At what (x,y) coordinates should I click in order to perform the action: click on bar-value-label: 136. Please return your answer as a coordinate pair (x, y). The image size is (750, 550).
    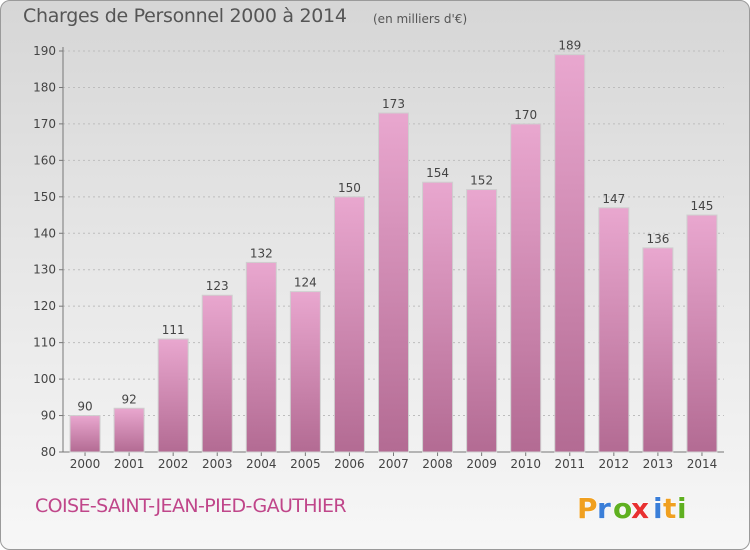
    Looking at the image, I should click on (657, 239).